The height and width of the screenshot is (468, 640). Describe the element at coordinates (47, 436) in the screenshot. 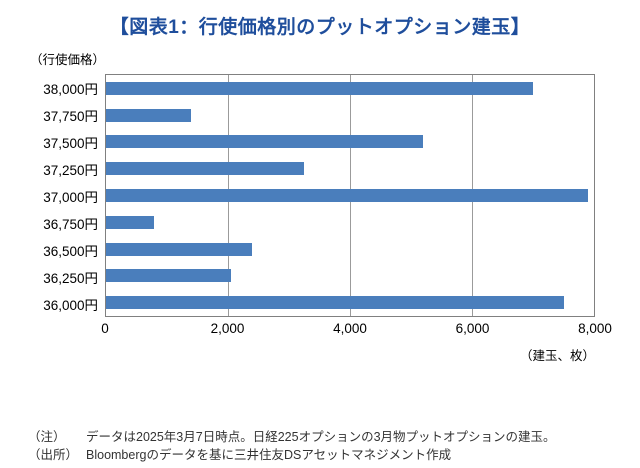

I see `footnote-label: （注）` at that location.